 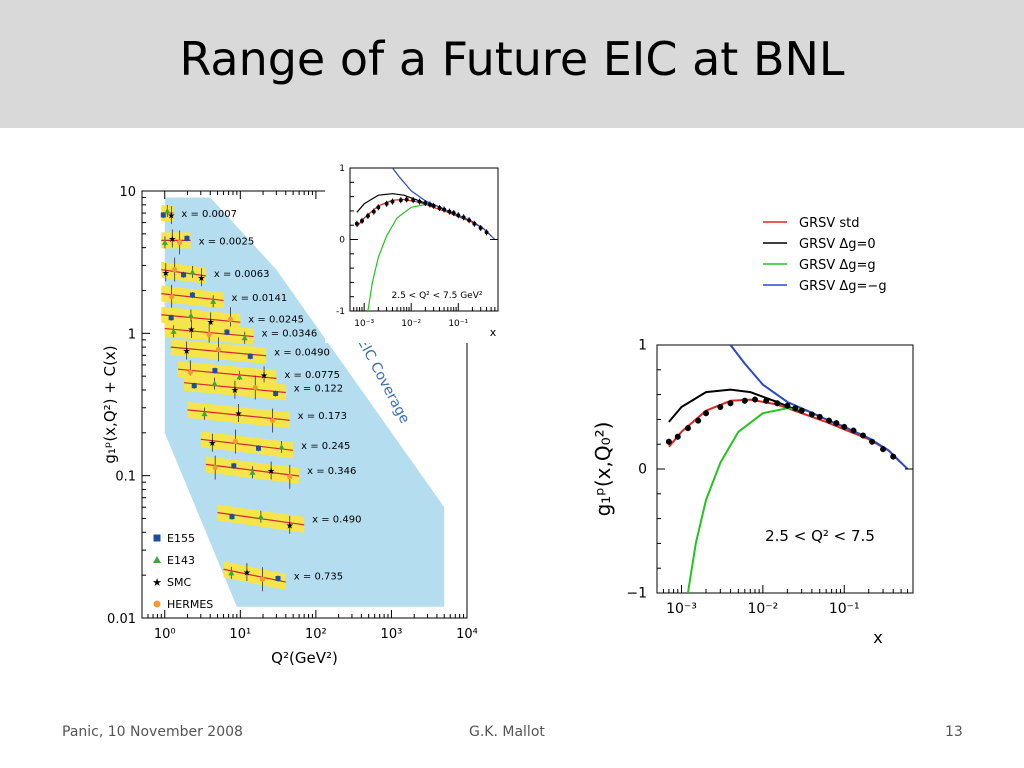 What do you see at coordinates (837, 244) in the screenshot?
I see `legend-label: GRSV Δg=0` at bounding box center [837, 244].